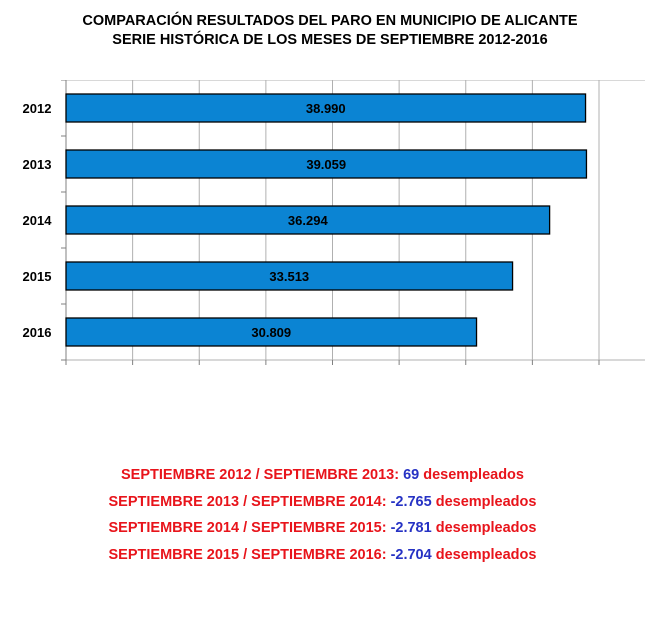 The width and height of the screenshot is (645, 619). What do you see at coordinates (38, 220) in the screenshot?
I see `y-tick-label: 2014` at bounding box center [38, 220].